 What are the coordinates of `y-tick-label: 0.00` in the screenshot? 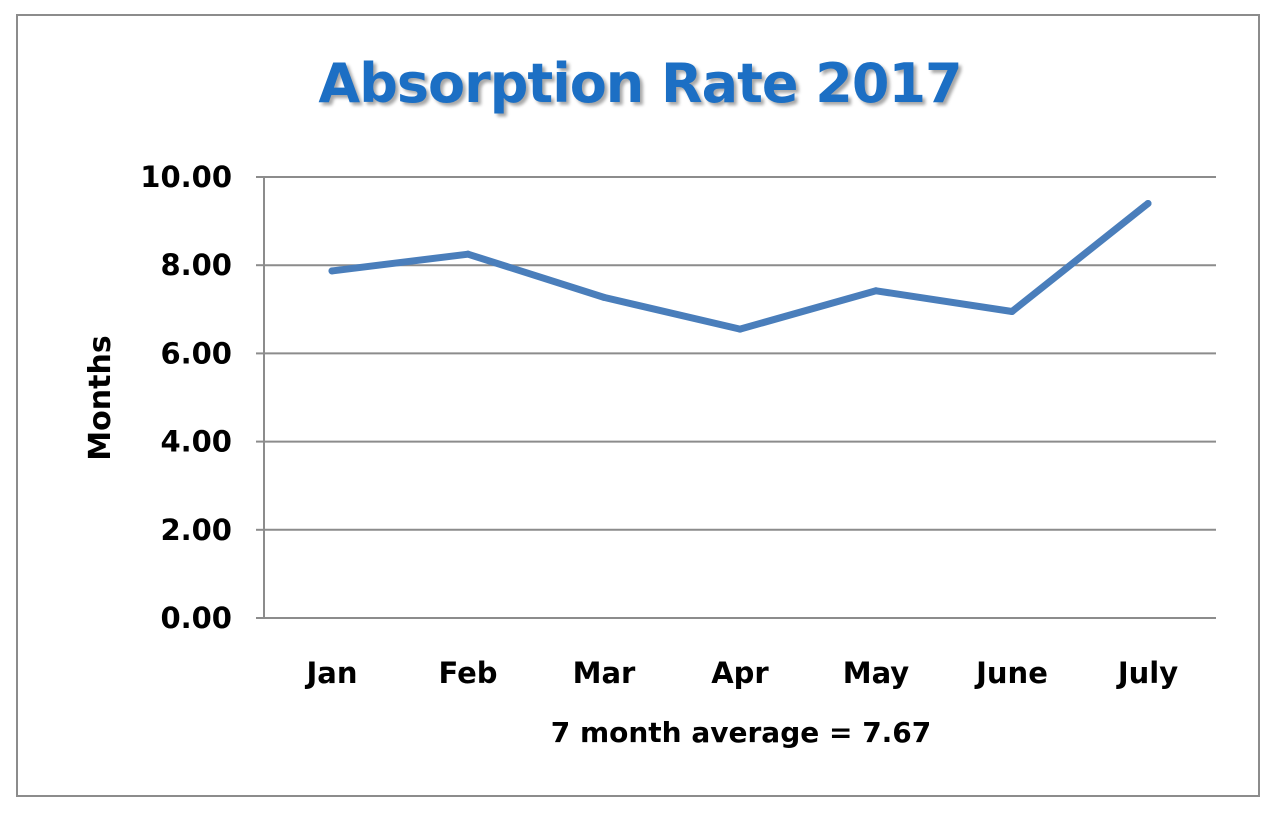 It's located at (196, 618).